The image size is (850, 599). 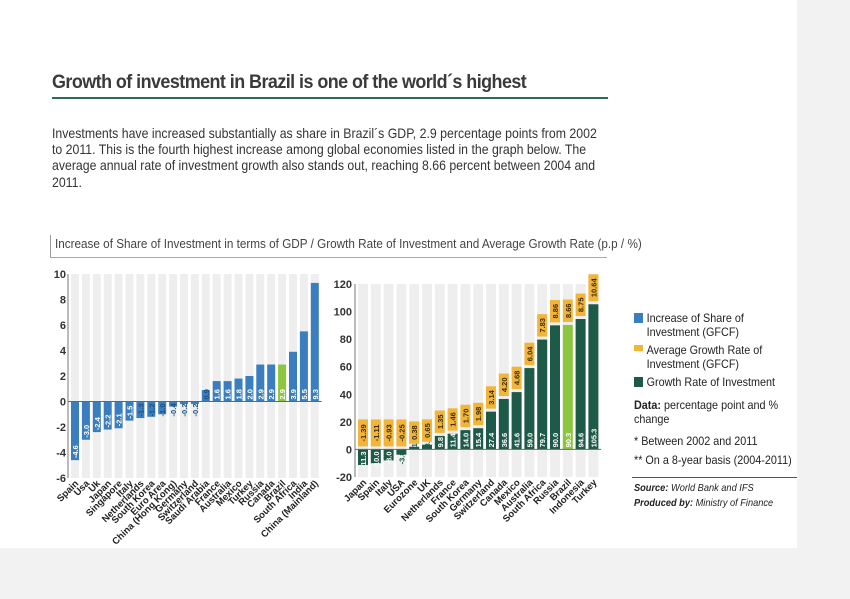 I want to click on avg-rate-label: 10.64, so click(x=593, y=288).